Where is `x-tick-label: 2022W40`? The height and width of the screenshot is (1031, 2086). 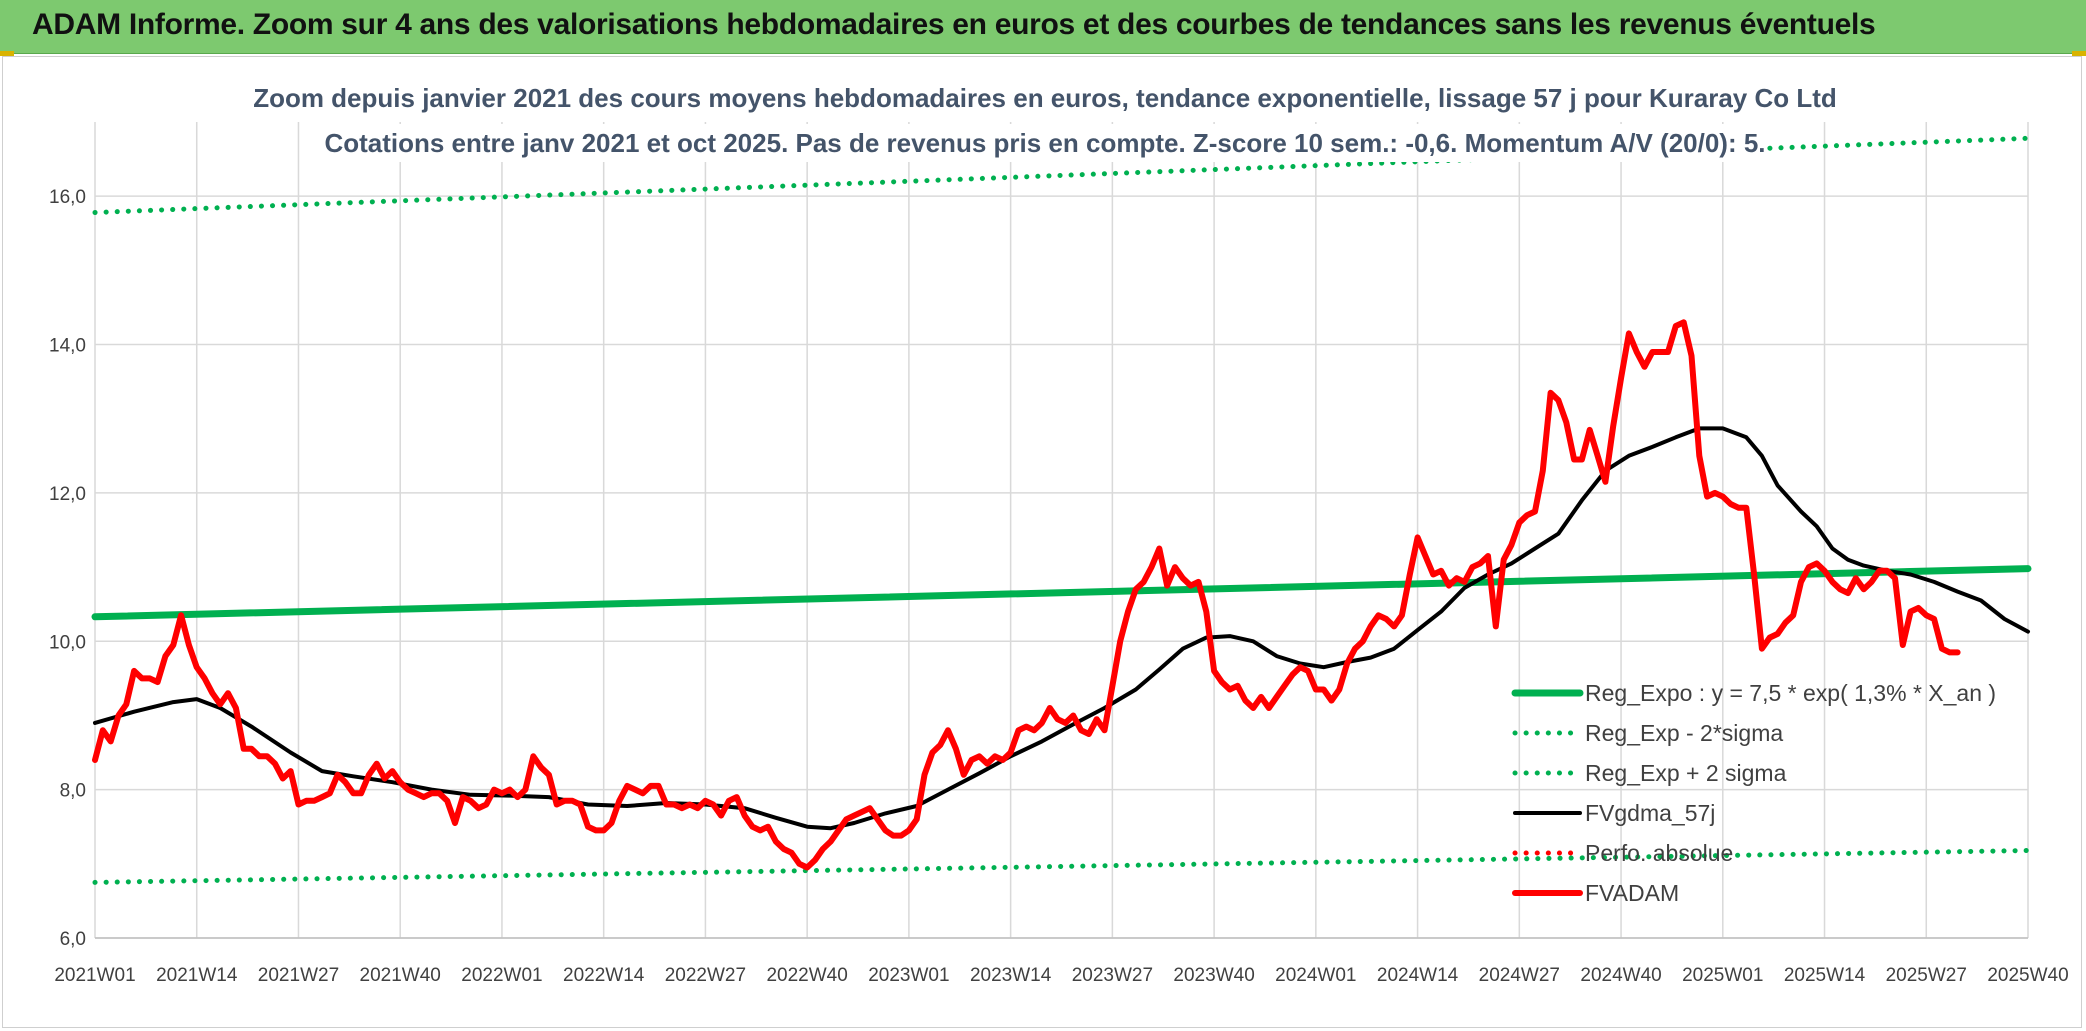
x-tick-label: 2022W40 is located at coordinates (806, 975).